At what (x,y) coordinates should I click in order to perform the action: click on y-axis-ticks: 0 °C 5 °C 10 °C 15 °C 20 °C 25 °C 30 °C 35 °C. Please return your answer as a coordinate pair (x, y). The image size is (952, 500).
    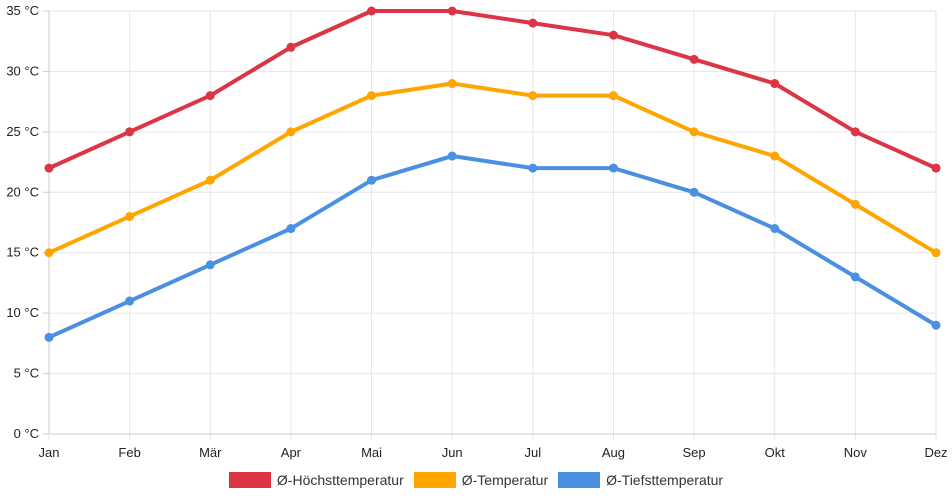
    Looking at the image, I should click on (22, 222).